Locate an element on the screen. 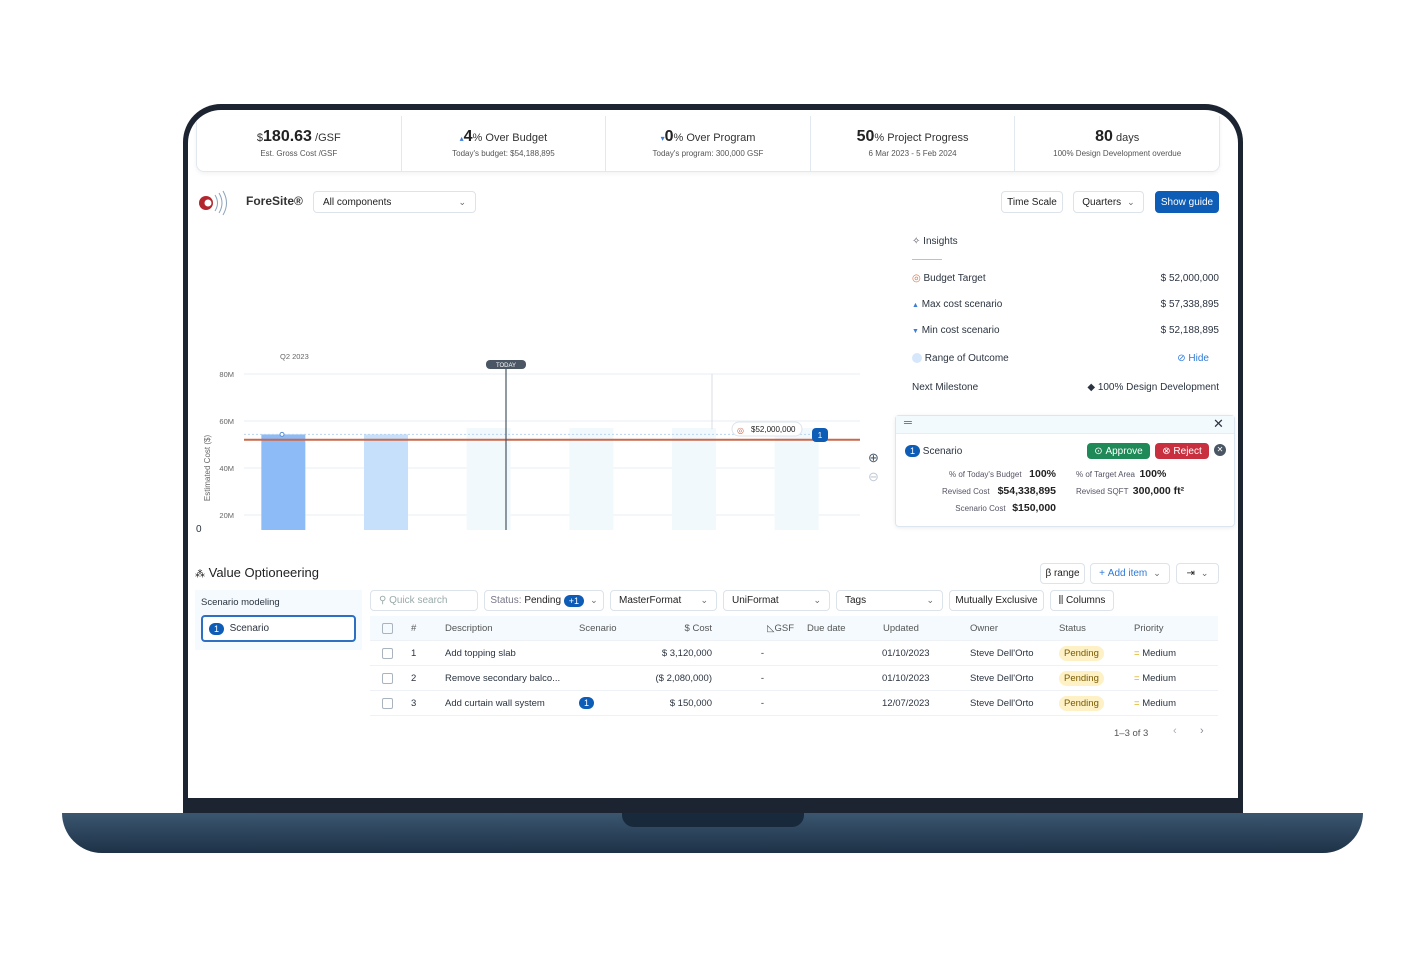 The width and height of the screenshot is (1410, 974). col-updated: Updated is located at coordinates (901, 628).